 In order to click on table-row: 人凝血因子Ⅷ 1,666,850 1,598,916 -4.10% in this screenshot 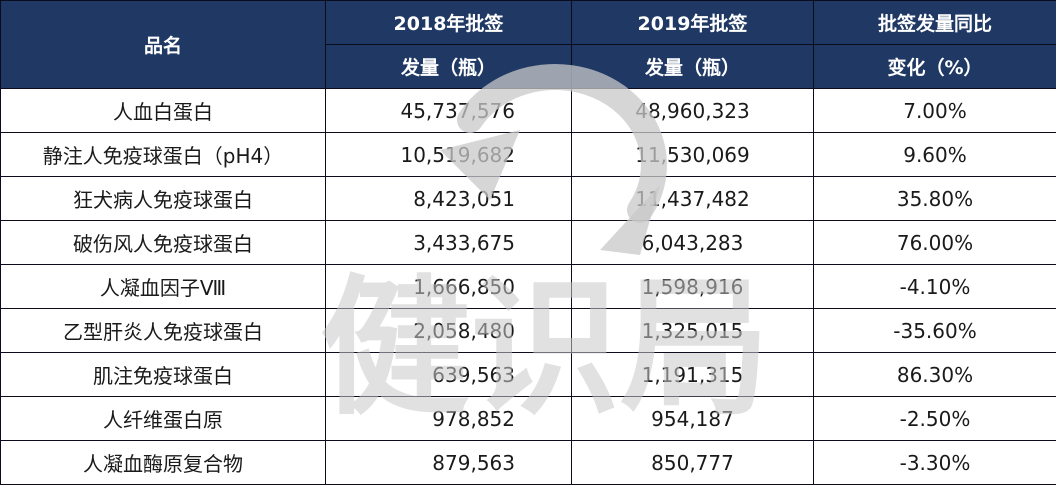, I will do `click(528, 286)`.